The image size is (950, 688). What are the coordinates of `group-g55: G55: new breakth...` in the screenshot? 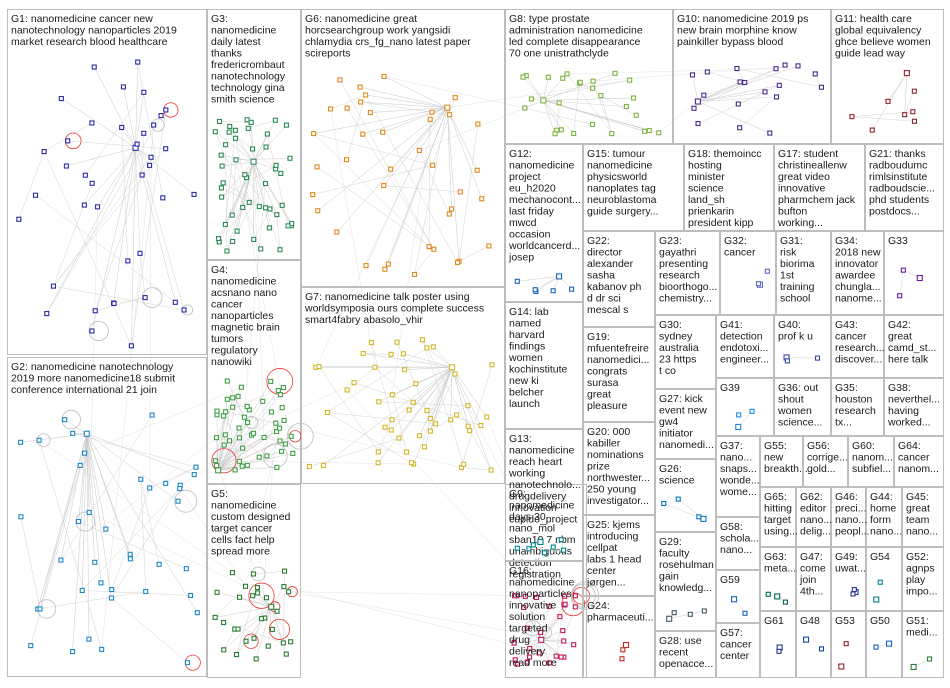 It's located at (784, 461).